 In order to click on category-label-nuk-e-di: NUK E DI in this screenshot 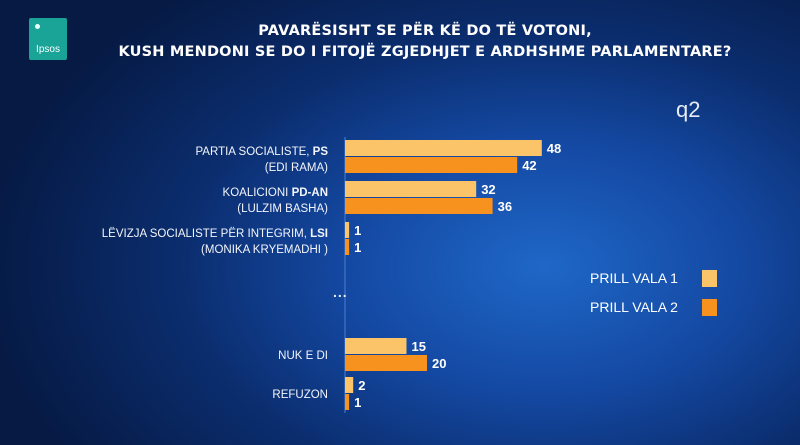, I will do `click(303, 356)`.